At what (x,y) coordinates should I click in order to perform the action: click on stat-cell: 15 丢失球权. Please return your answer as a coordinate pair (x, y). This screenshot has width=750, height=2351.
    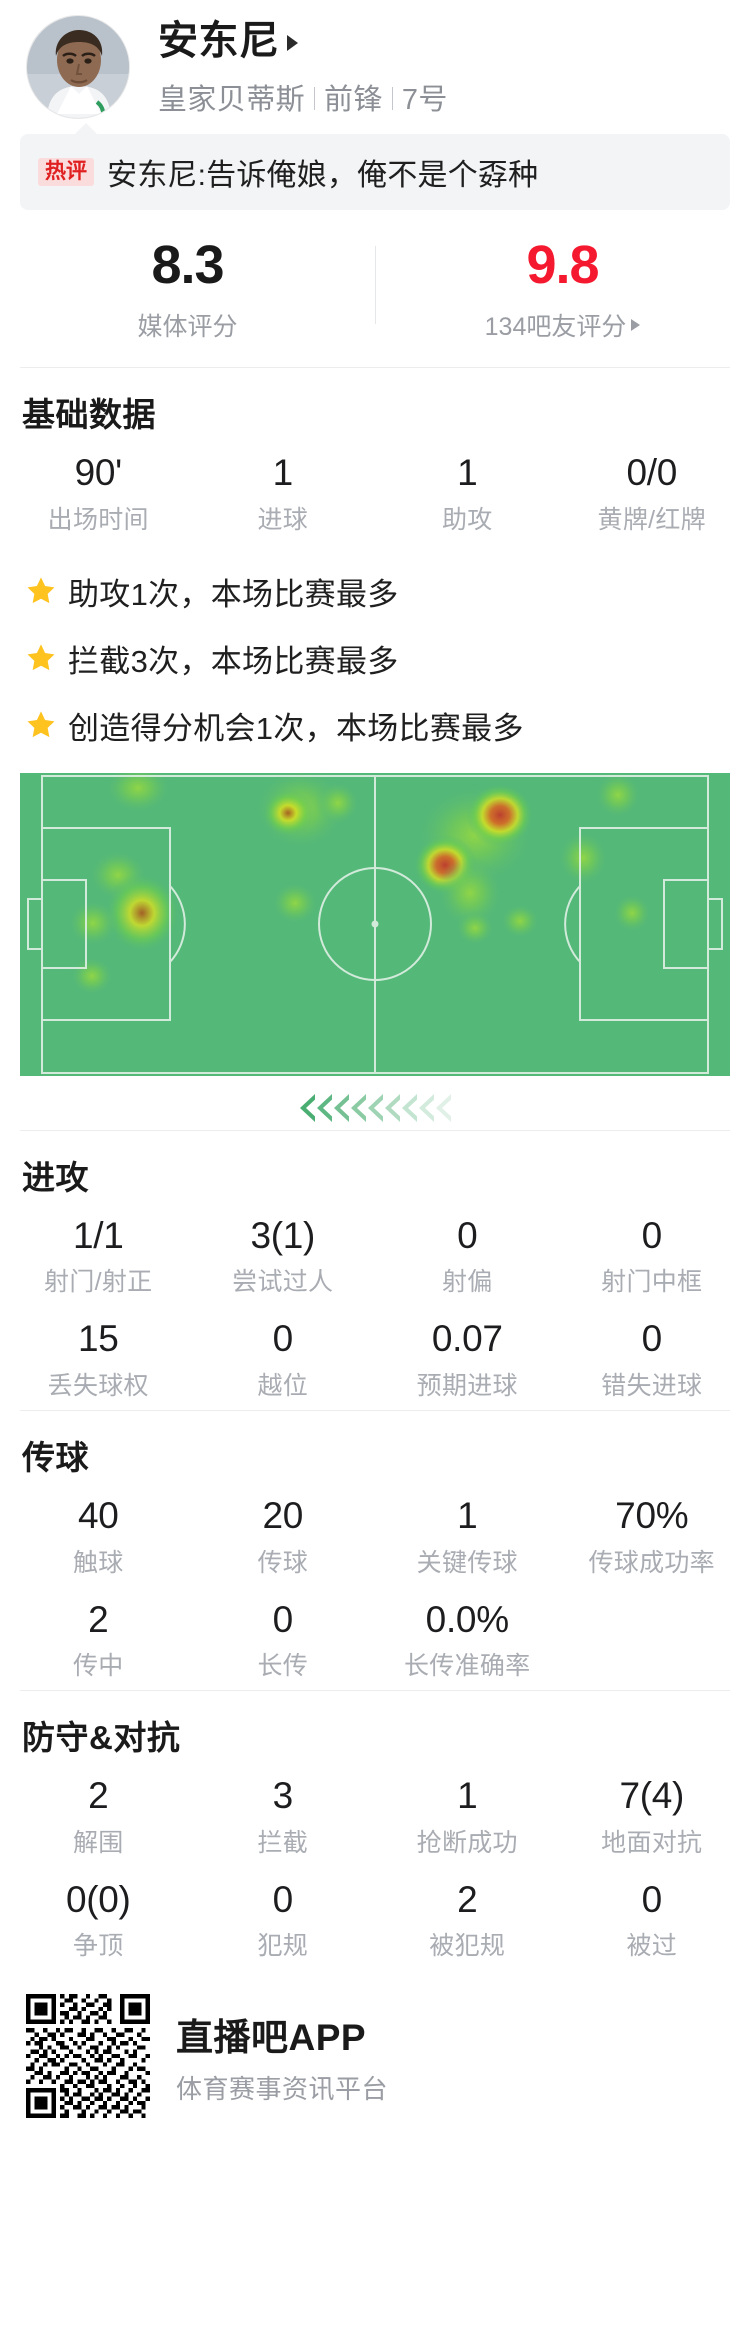
    Looking at the image, I should click on (98, 1359).